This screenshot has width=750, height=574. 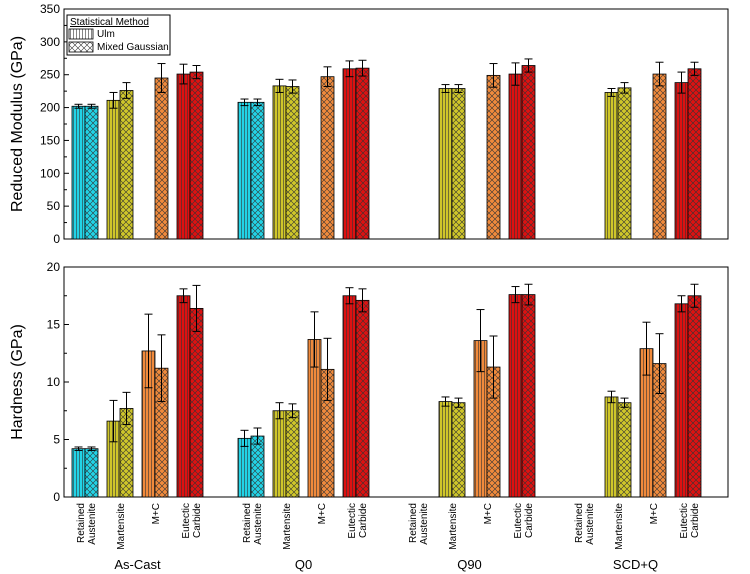 I want to click on modulus-bar-as-cast-retained-austenite-mixed-gaussian-error-bar, so click(x=91, y=106).